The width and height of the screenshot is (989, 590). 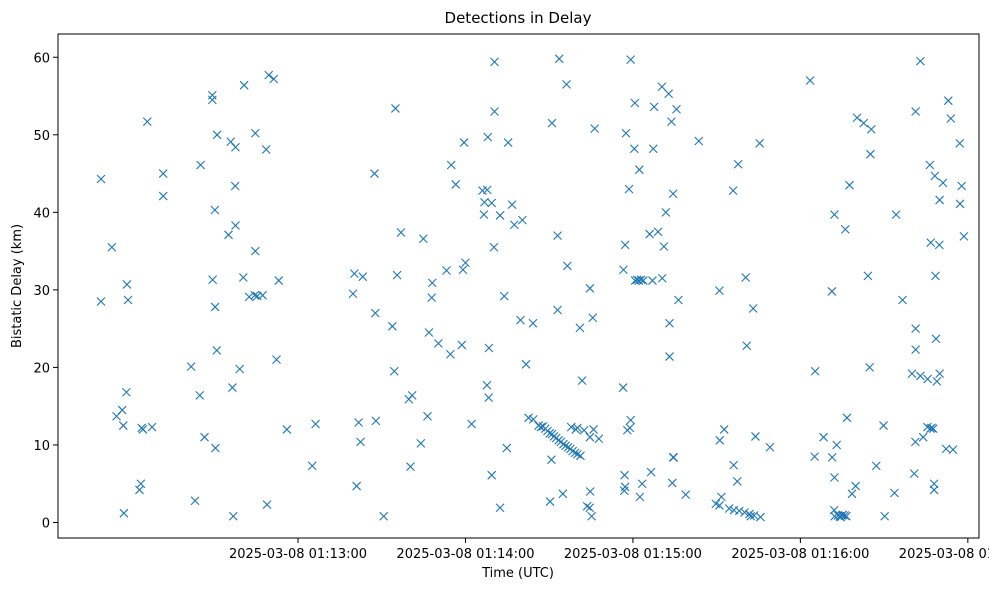 I want to click on chart-title: Detections in Delay, so click(x=518, y=18).